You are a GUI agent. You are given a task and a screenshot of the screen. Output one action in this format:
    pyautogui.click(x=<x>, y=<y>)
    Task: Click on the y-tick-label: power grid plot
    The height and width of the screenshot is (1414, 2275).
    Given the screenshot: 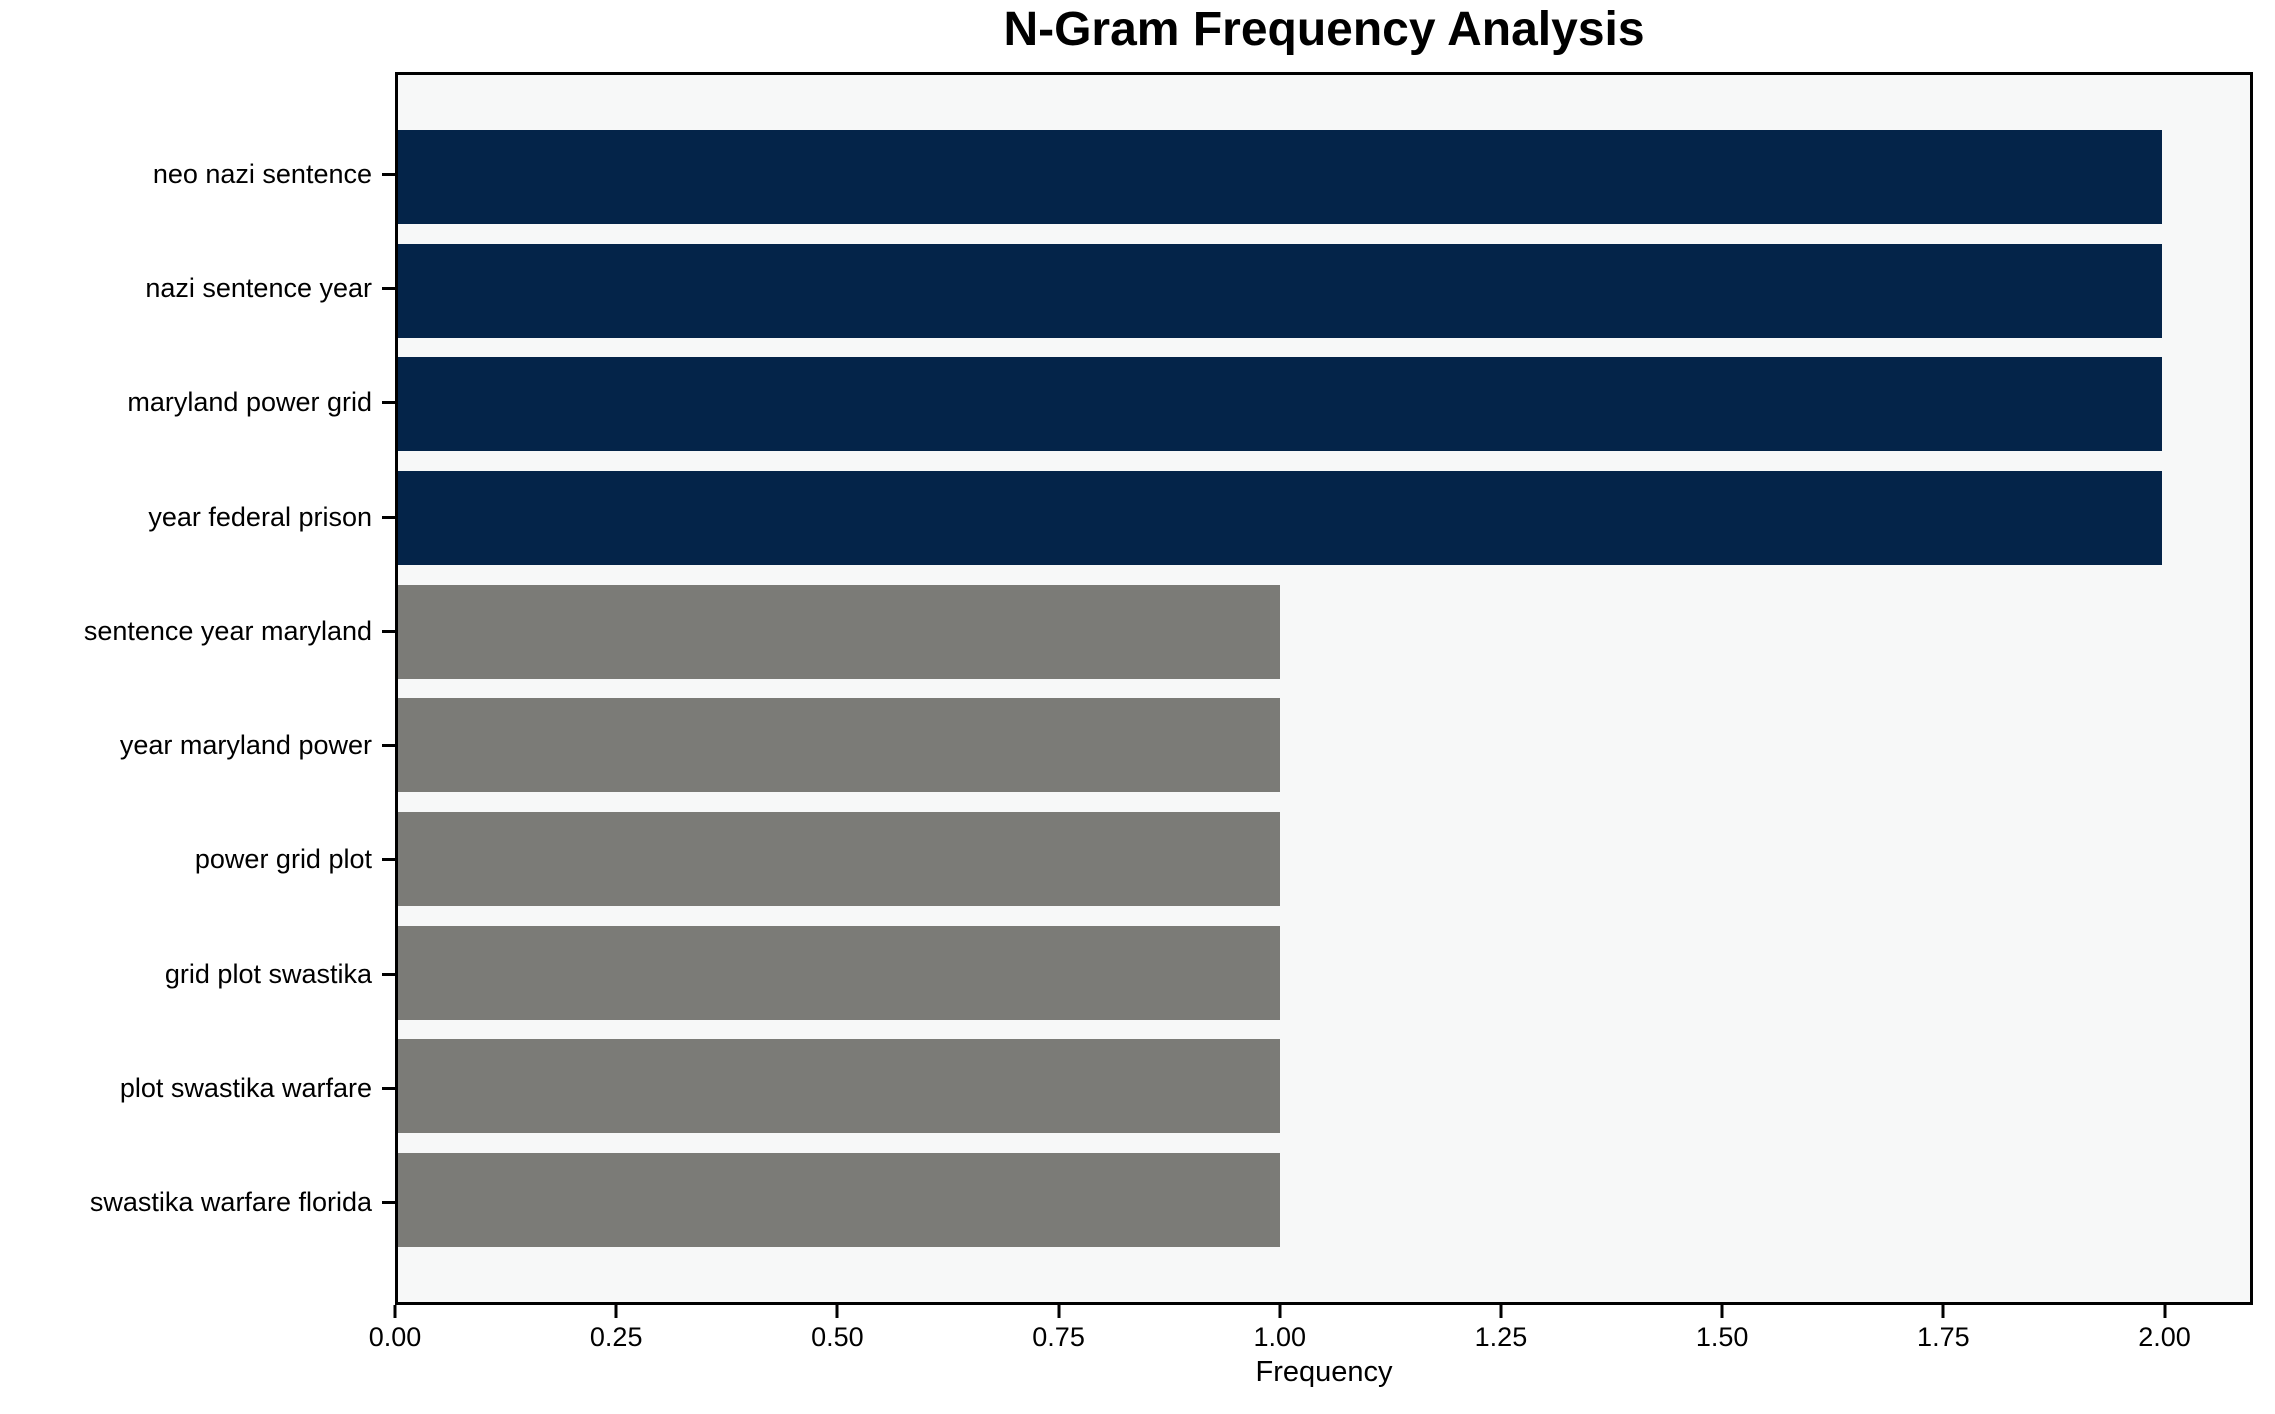 What is the action you would take?
    pyautogui.click(x=283, y=859)
    